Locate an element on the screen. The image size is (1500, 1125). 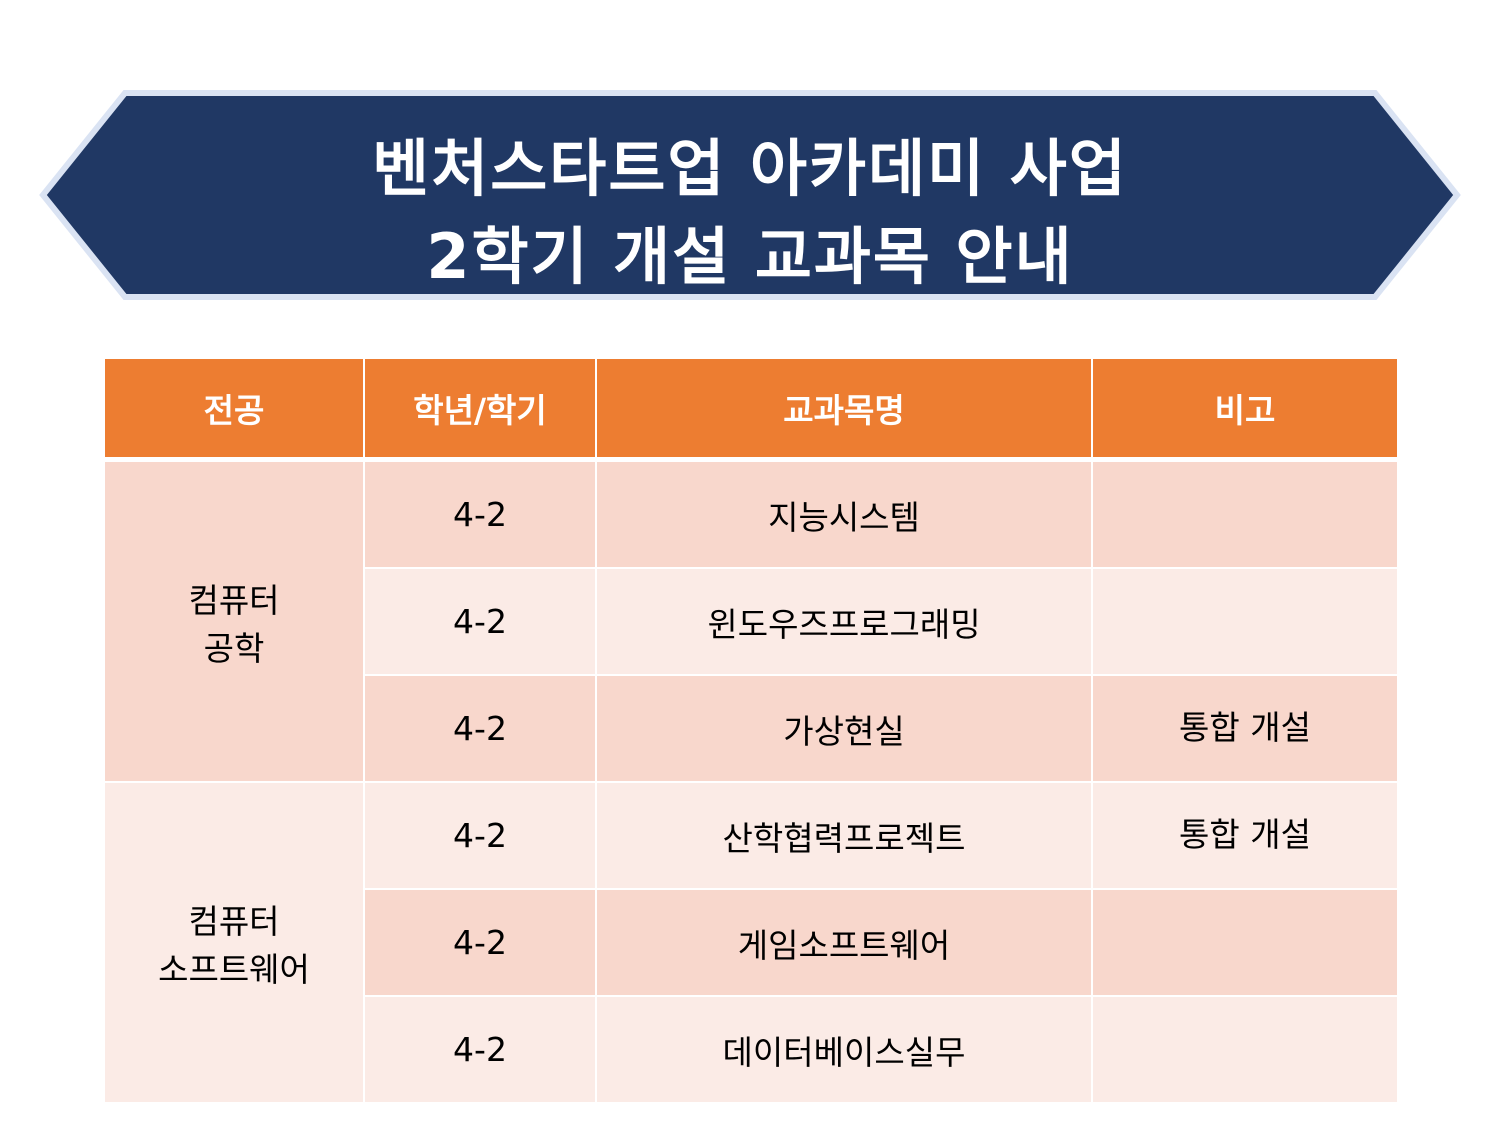
header-major: 전공 is located at coordinates (234, 409).